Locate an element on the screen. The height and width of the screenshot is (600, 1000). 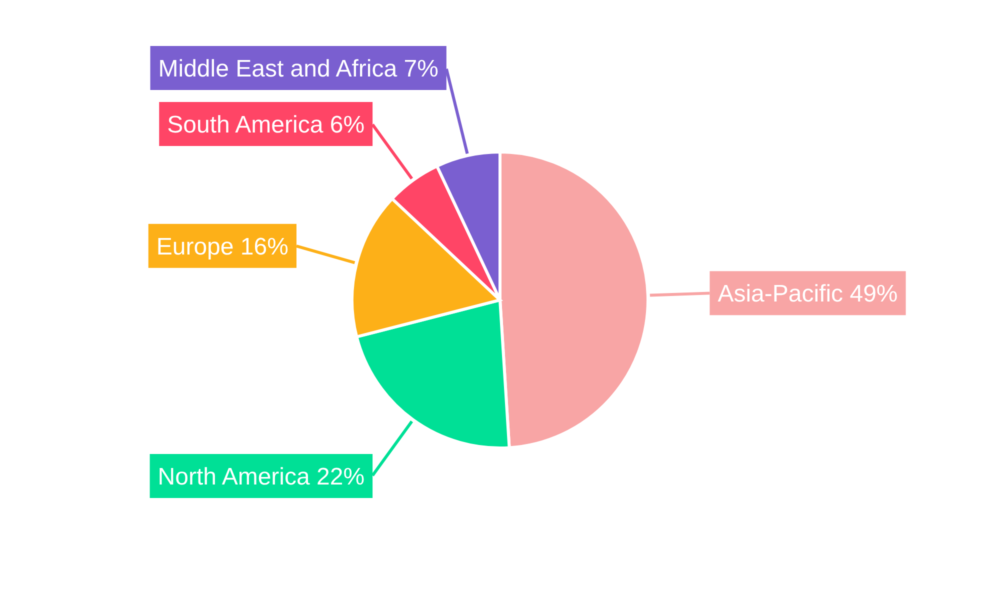
slice-label: Middle East and Africa is located at coordinates (281, 68).